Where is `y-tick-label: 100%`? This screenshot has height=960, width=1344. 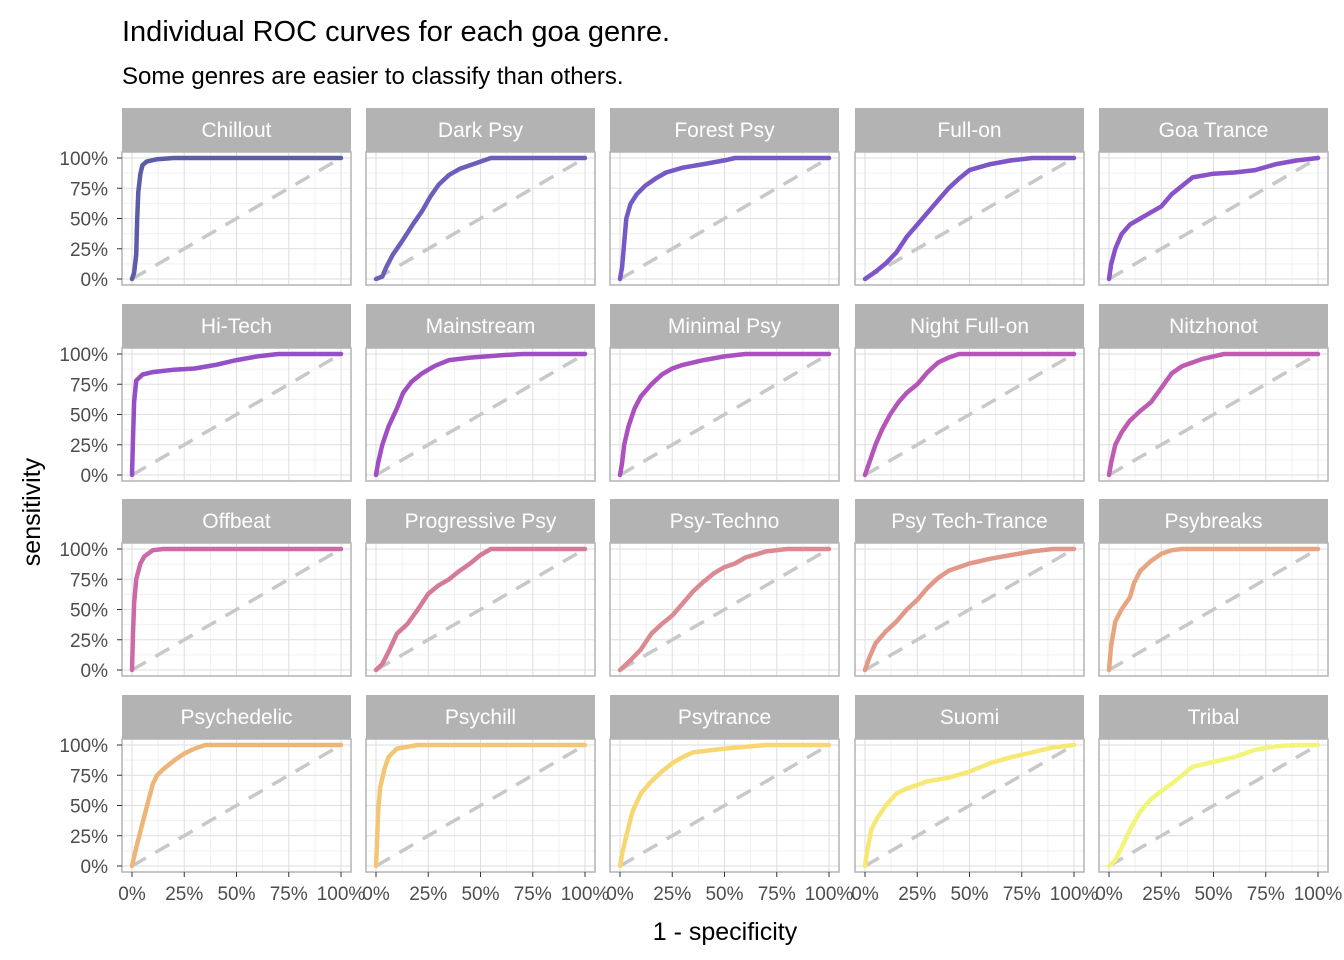
y-tick-label: 100% is located at coordinates (83, 746).